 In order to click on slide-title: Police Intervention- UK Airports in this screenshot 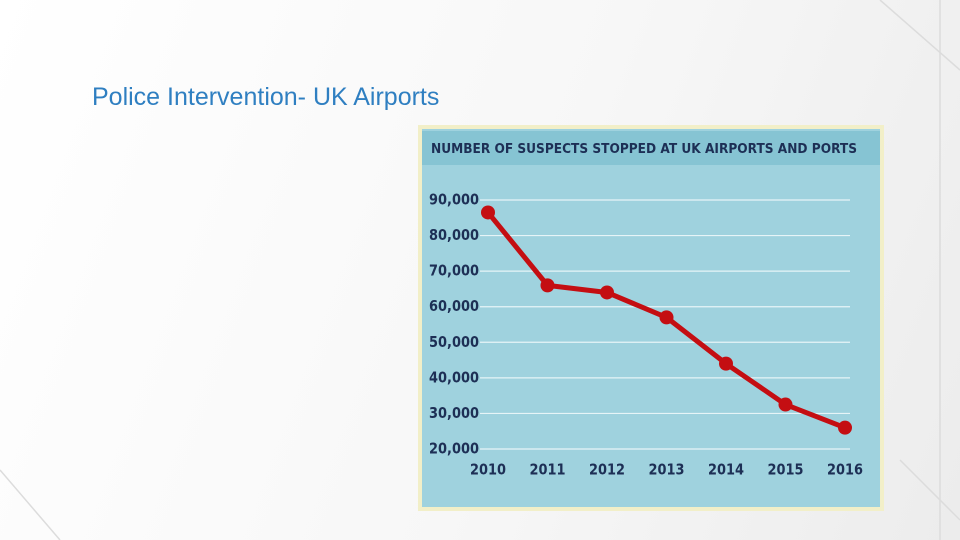, I will do `click(265, 97)`.